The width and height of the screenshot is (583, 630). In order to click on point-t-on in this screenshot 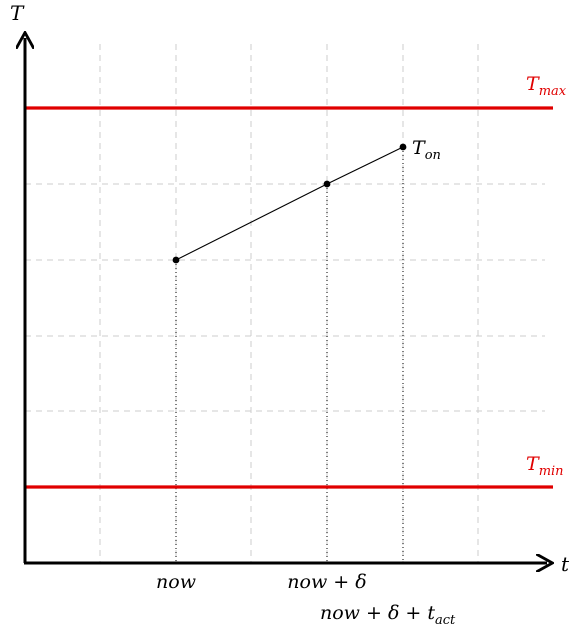, I will do `click(403, 147)`.